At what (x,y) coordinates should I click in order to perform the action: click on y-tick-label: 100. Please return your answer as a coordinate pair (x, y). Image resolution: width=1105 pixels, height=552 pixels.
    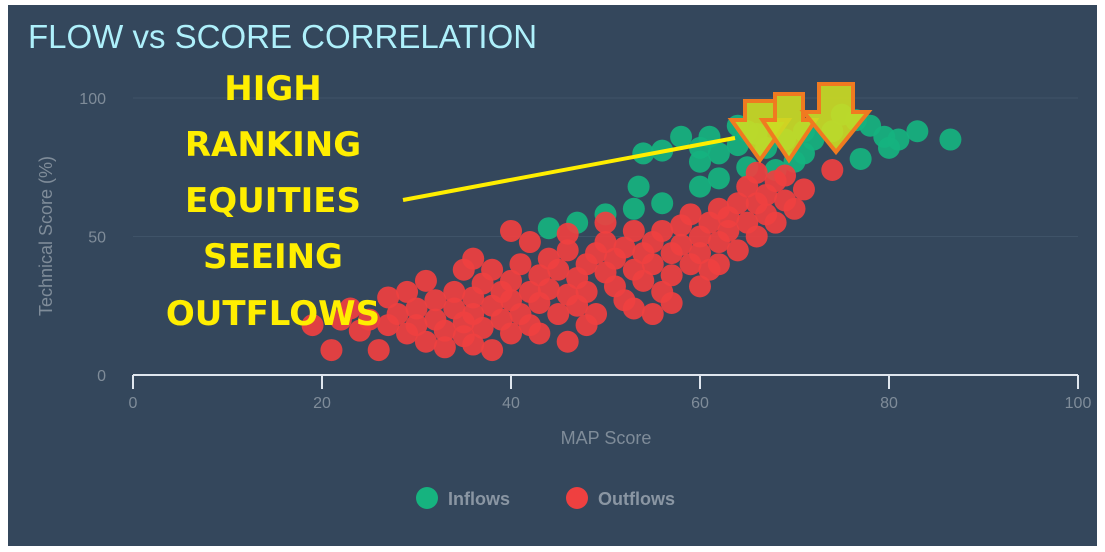
    Looking at the image, I should click on (92, 99).